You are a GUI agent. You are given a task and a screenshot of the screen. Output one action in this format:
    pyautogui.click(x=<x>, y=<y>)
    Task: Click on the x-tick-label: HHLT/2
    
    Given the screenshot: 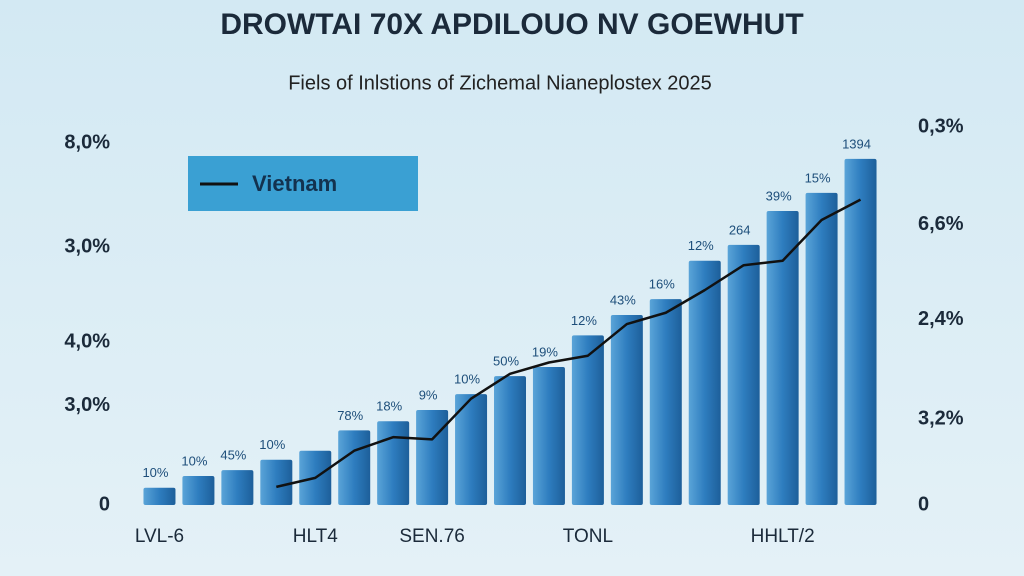 What is the action you would take?
    pyautogui.click(x=783, y=536)
    